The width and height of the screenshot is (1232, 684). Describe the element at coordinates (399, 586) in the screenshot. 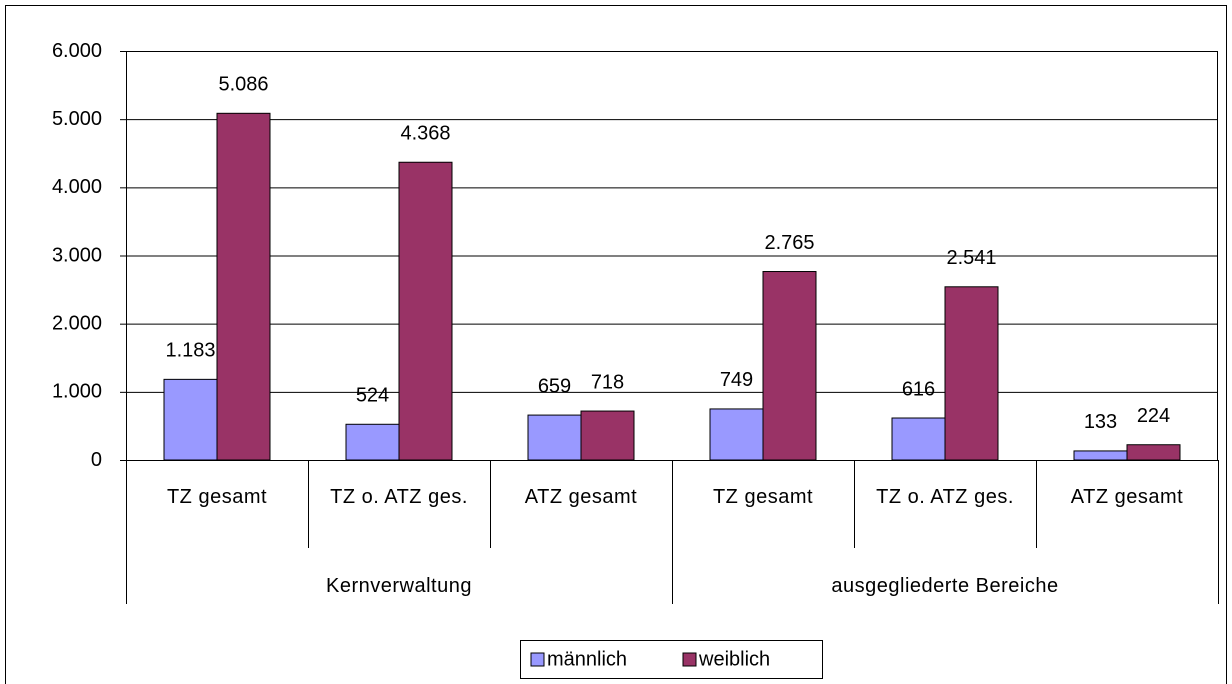

I see `group-label: Kernverwaltung` at that location.